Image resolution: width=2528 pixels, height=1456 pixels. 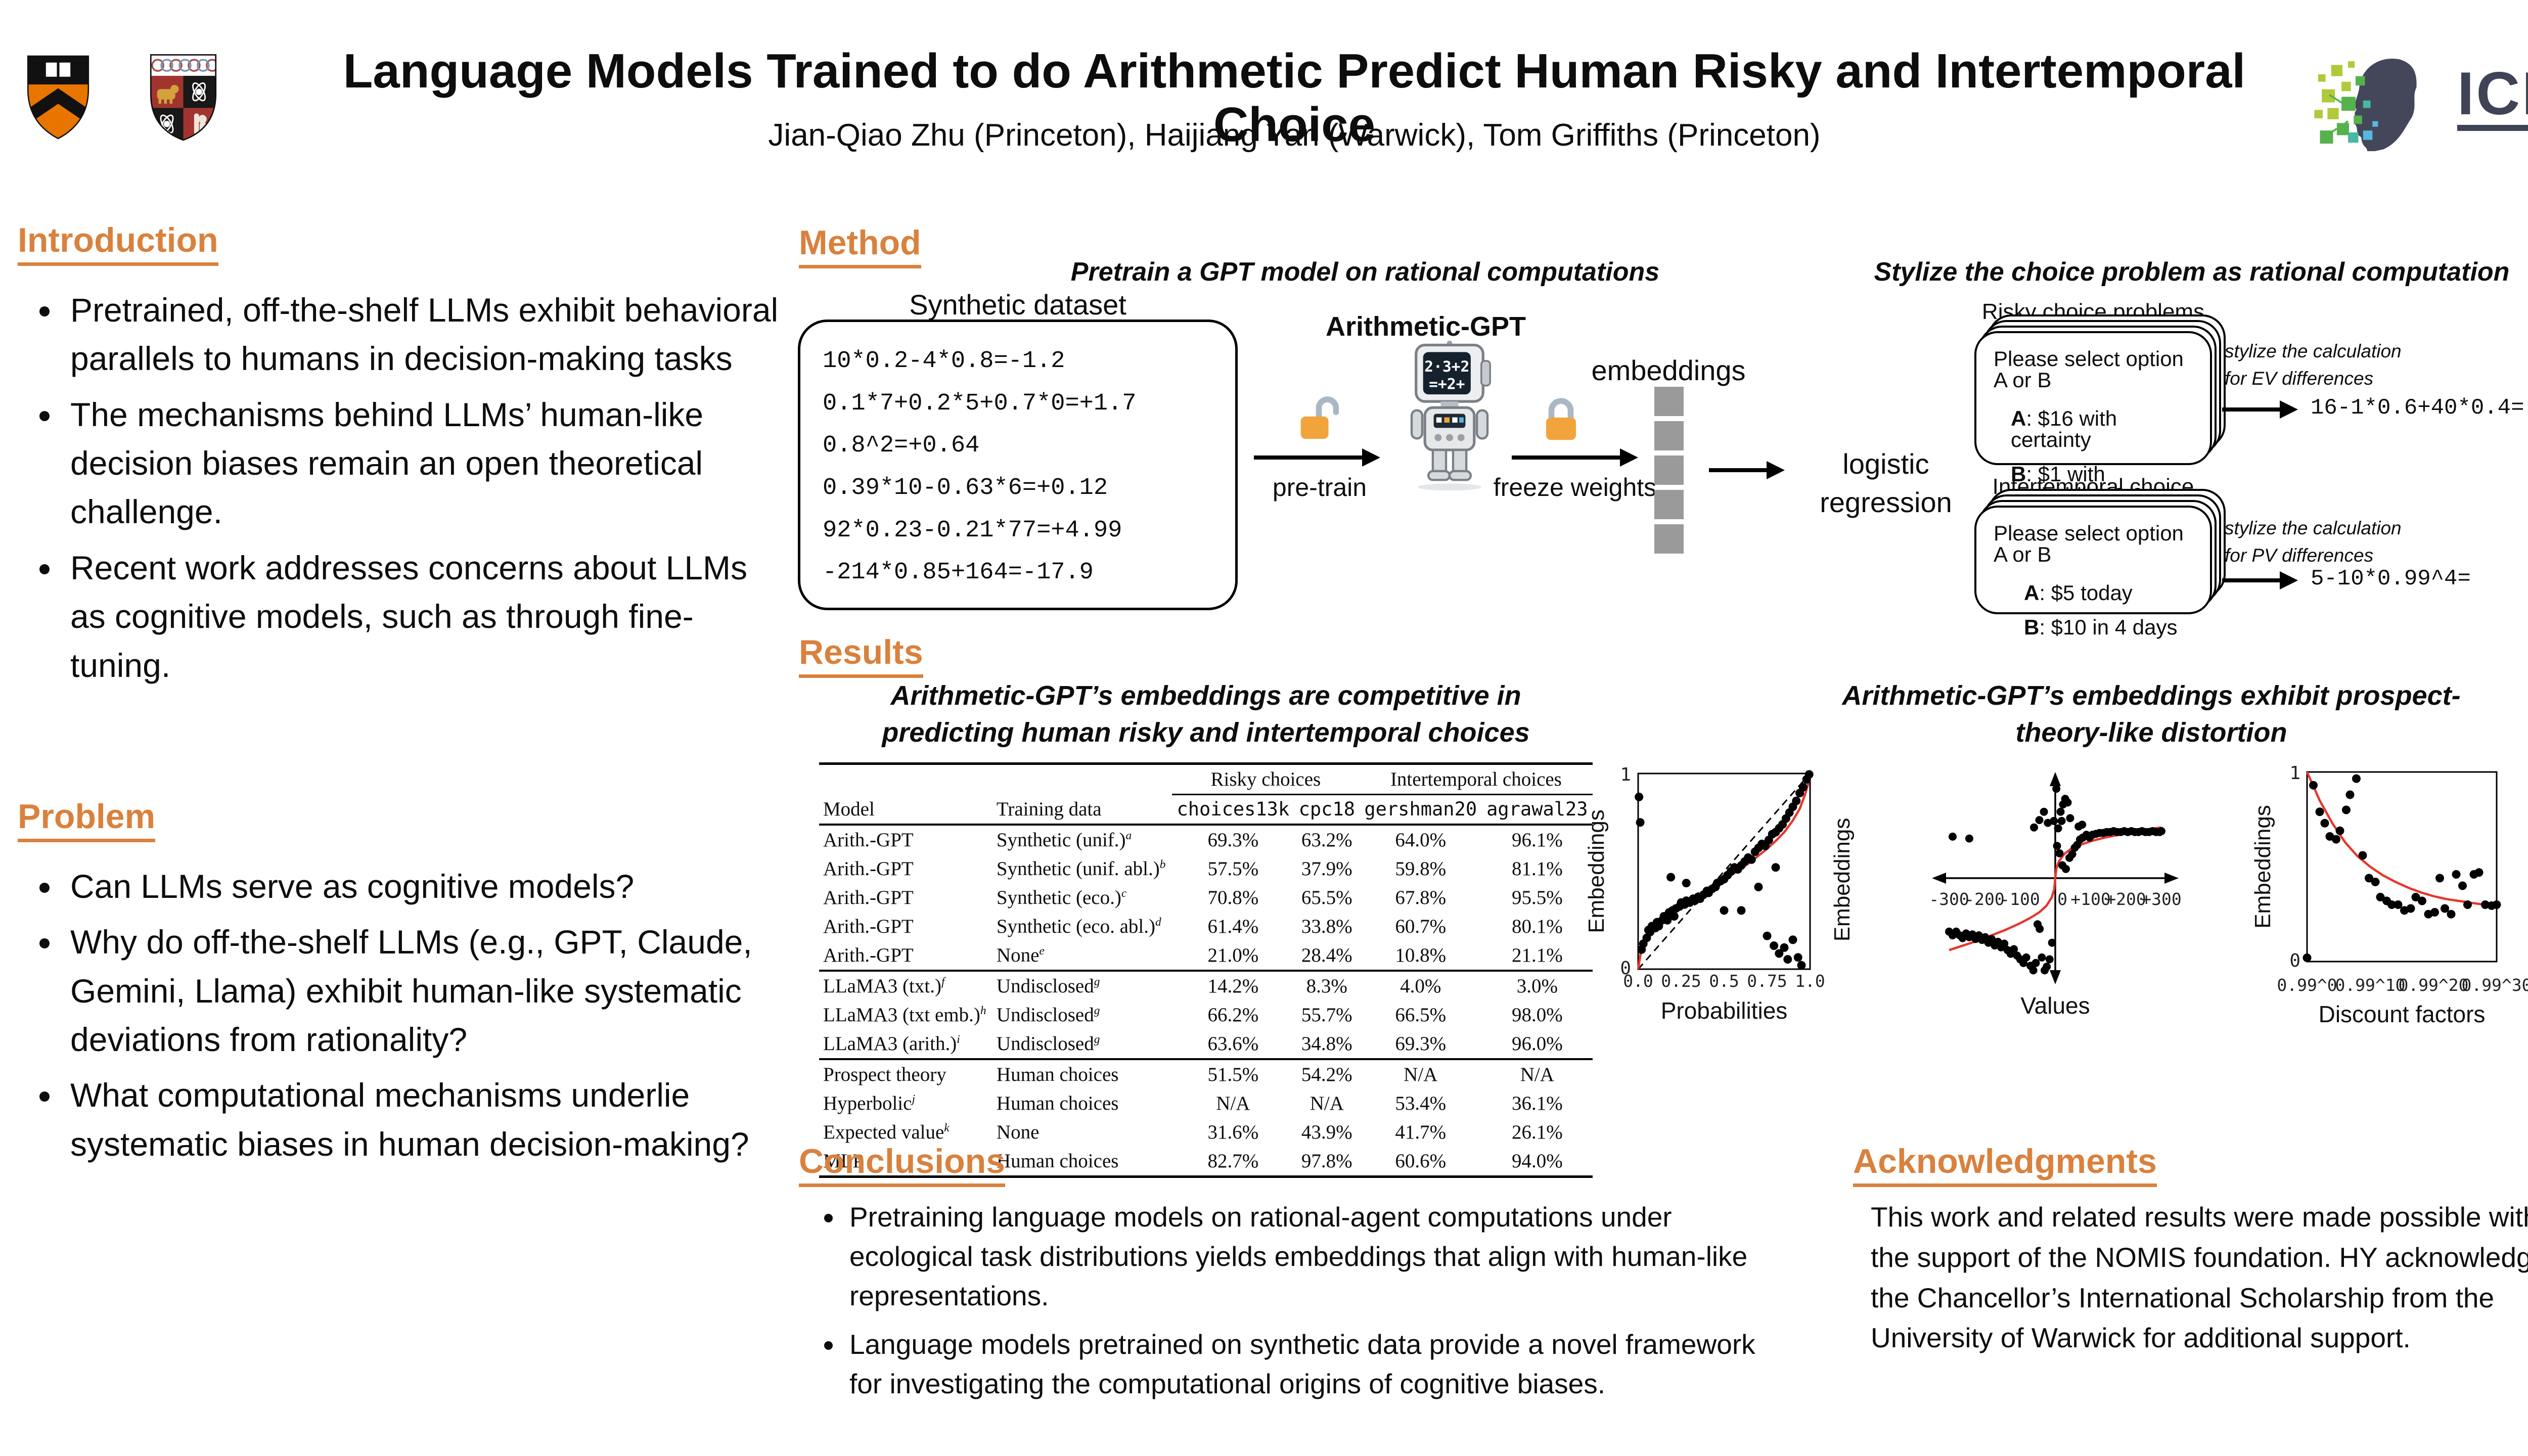 What do you see at coordinates (2090, 899) in the screenshot?
I see `x-tick-label: +100` at bounding box center [2090, 899].